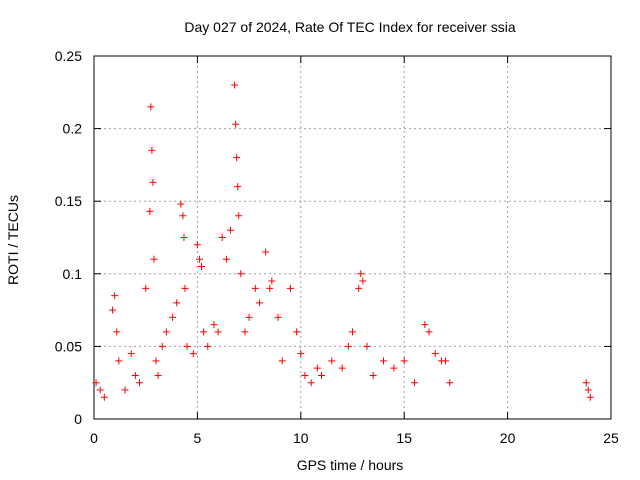  Describe the element at coordinates (68, 201) in the screenshot. I see `y-tick-label: 0.15` at that location.